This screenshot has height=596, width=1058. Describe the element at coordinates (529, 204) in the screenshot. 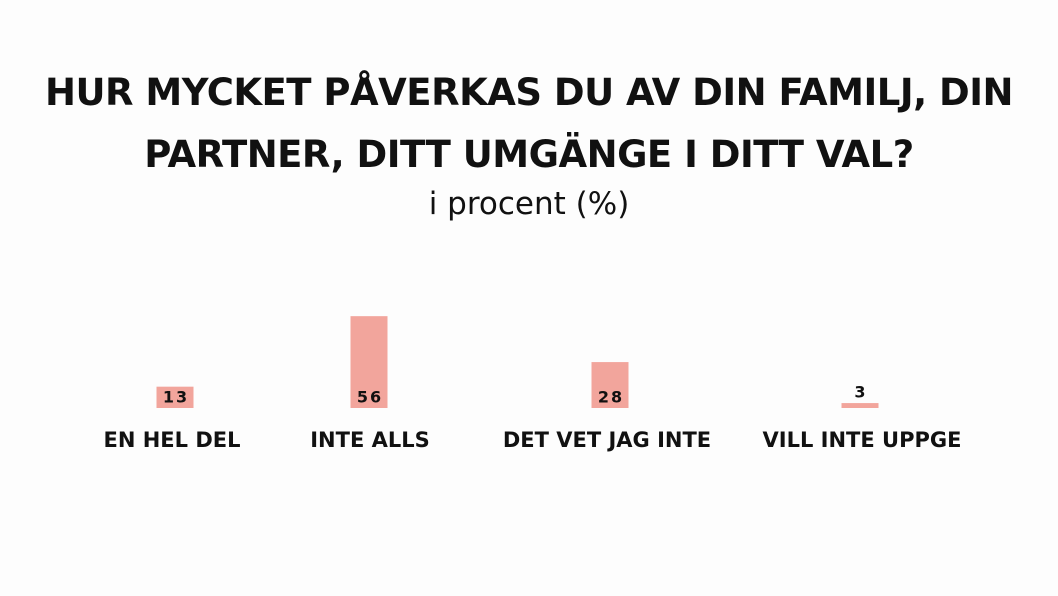

I see `chart-subtitle: i procent (%)` at that location.